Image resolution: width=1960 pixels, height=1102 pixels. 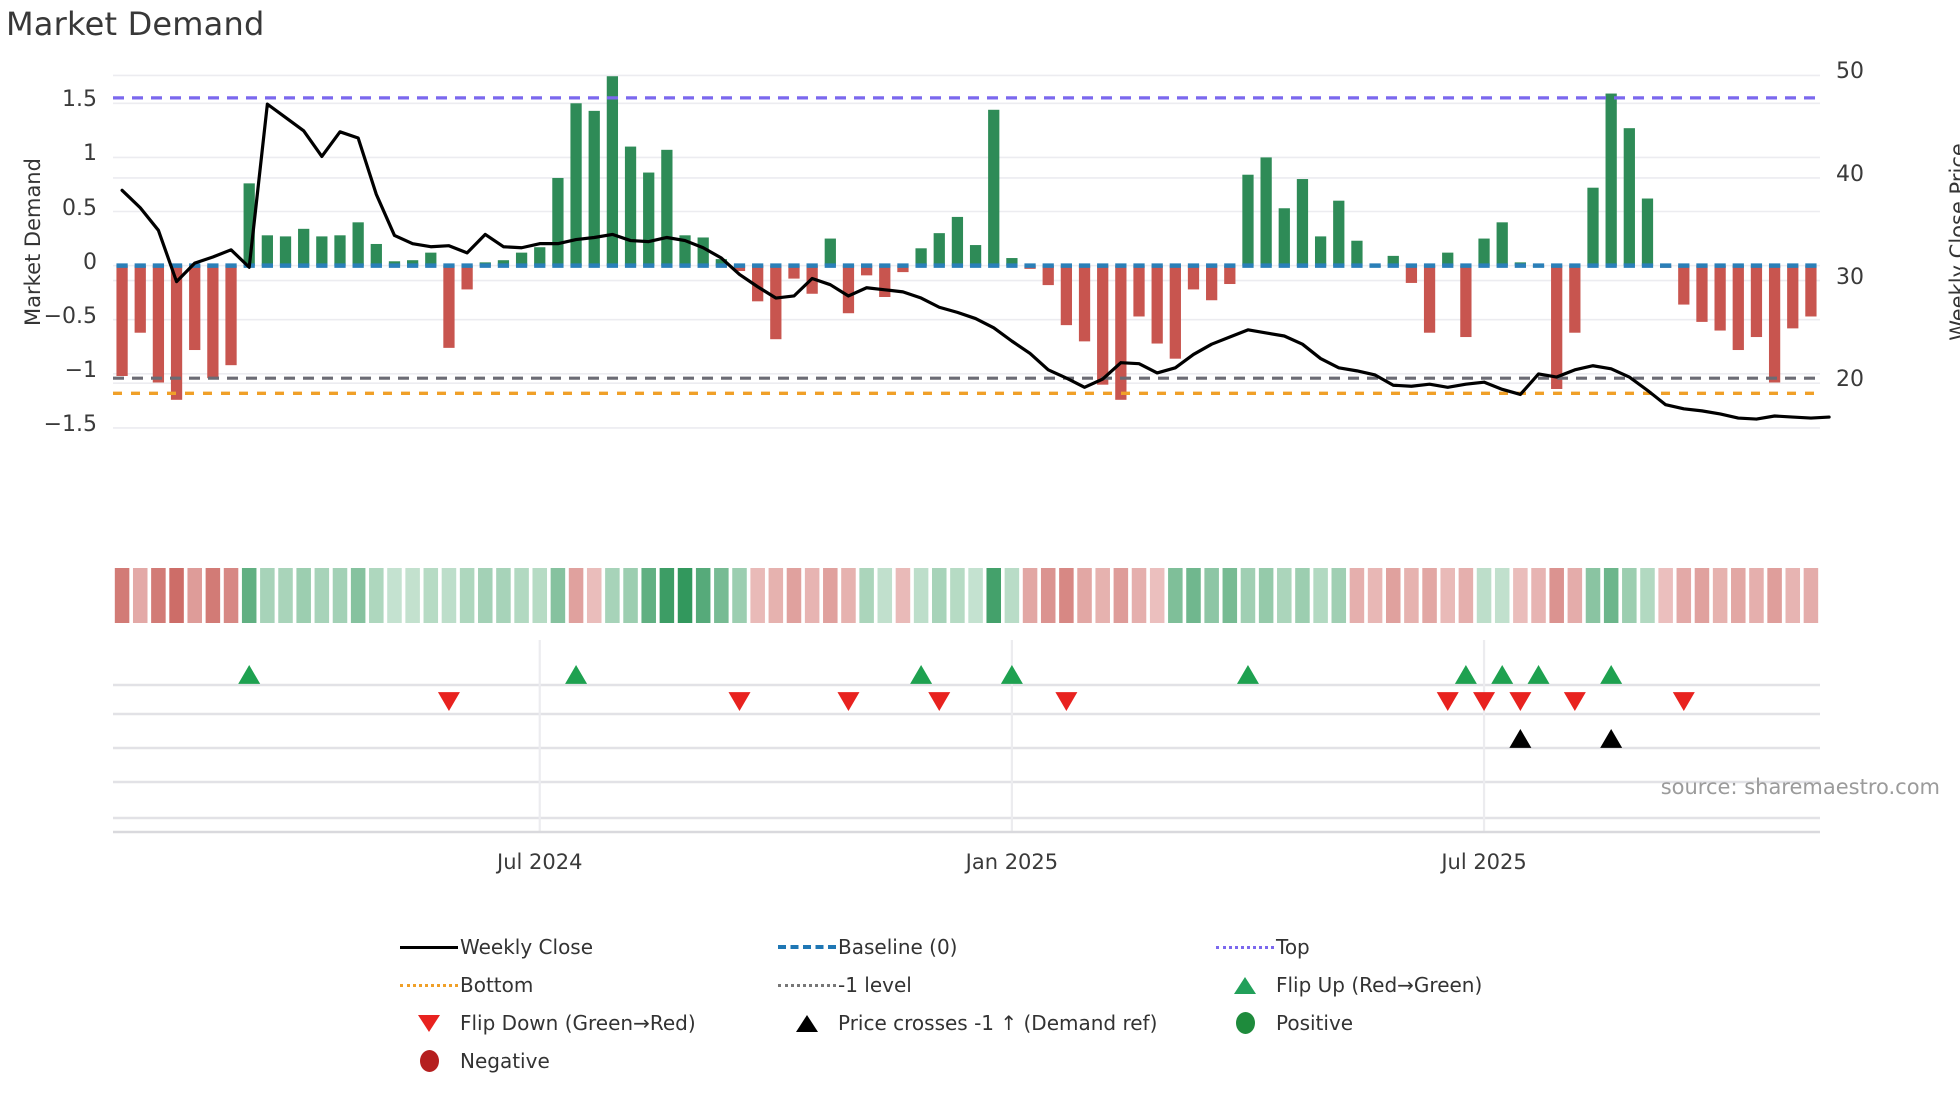 I want to click on legend-item: Positive, so click(x=1414, y=1023).